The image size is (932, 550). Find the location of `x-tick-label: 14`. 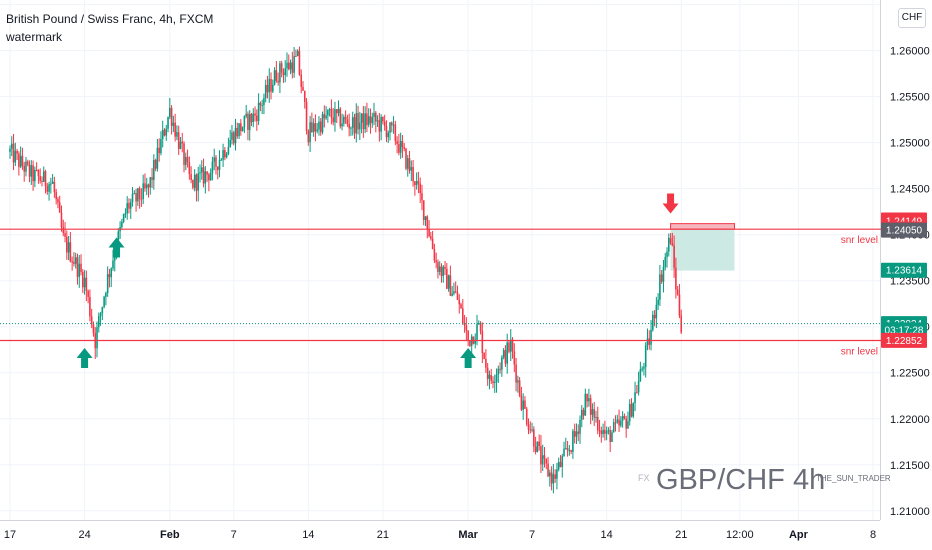

x-tick-label: 14 is located at coordinates (308, 535).